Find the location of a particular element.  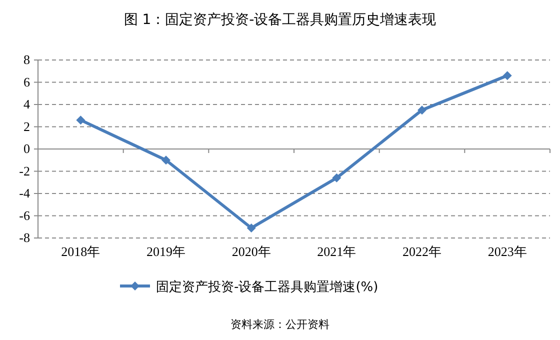

x-tick-label: 2020年 is located at coordinates (251, 251).